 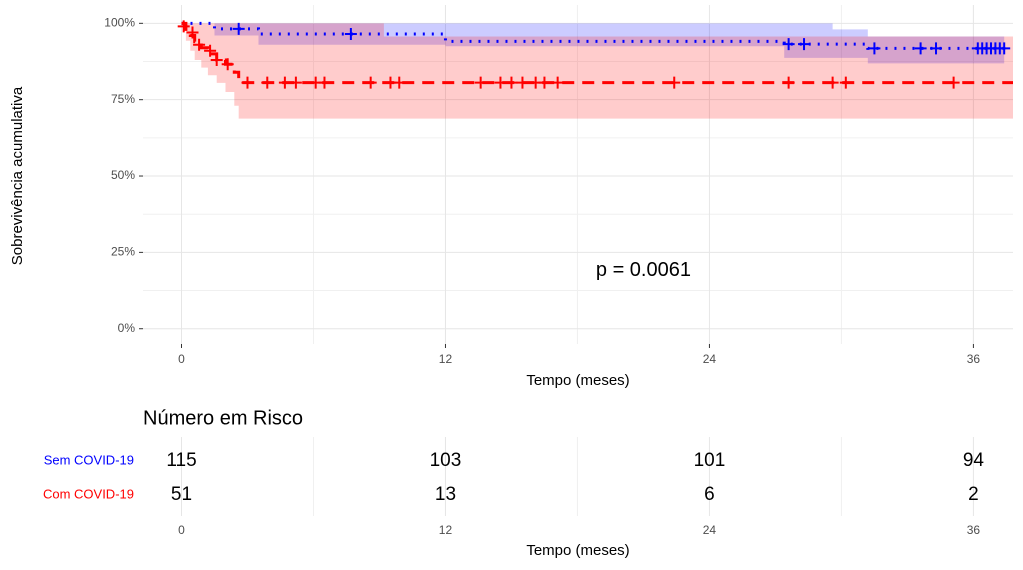 I want to click on risk-count: 94, so click(x=974, y=460).